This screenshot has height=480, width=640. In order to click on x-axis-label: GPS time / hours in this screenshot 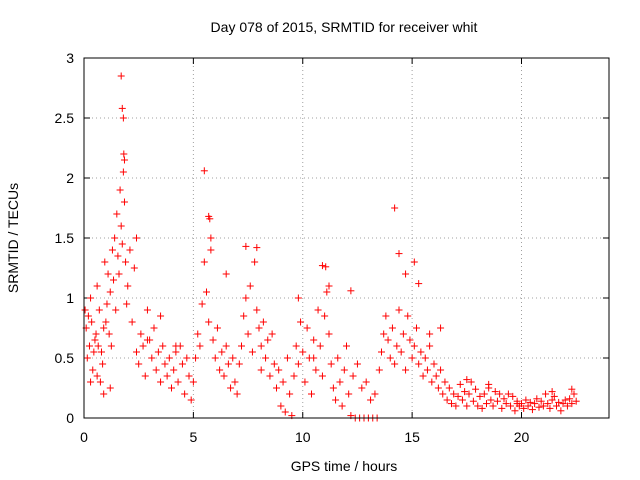, I will do `click(344, 466)`.